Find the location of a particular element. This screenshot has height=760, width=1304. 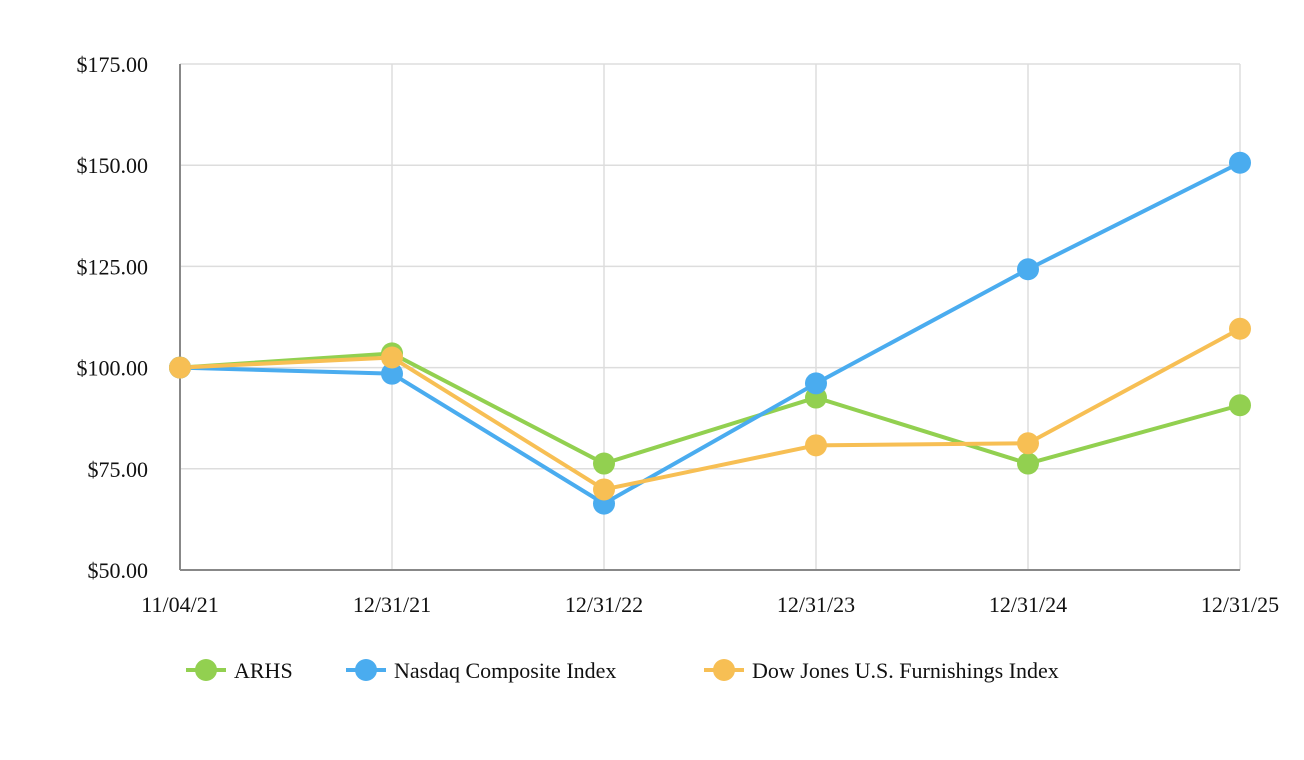

x-tick-label: 12/31/24 is located at coordinates (1028, 604).